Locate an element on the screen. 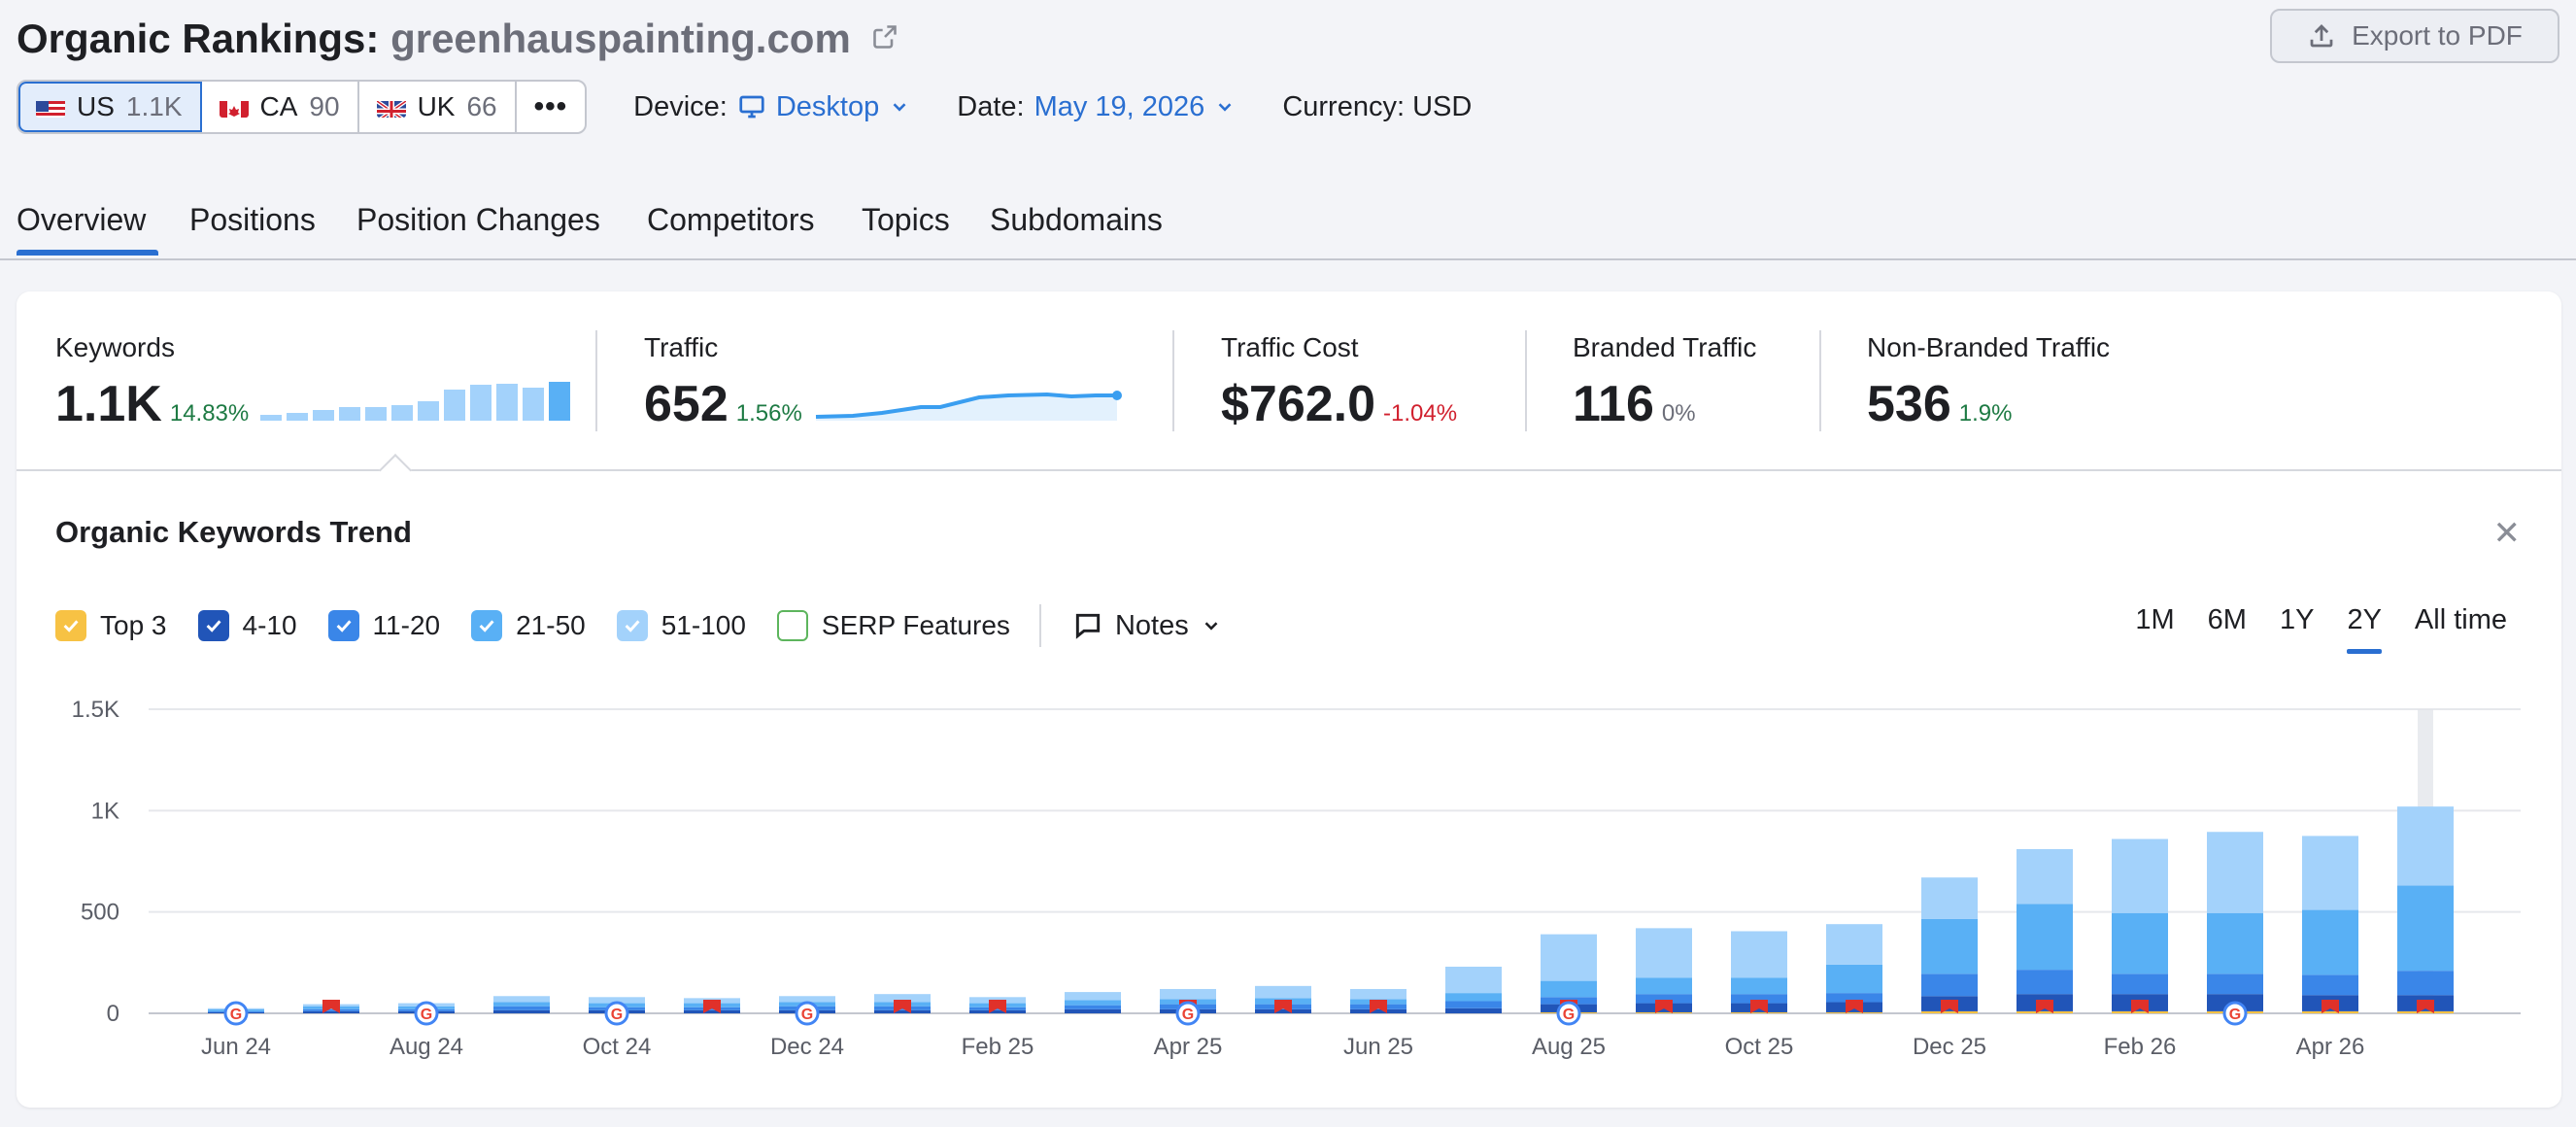  x-tick-label: Apr 25 is located at coordinates (1188, 1047).